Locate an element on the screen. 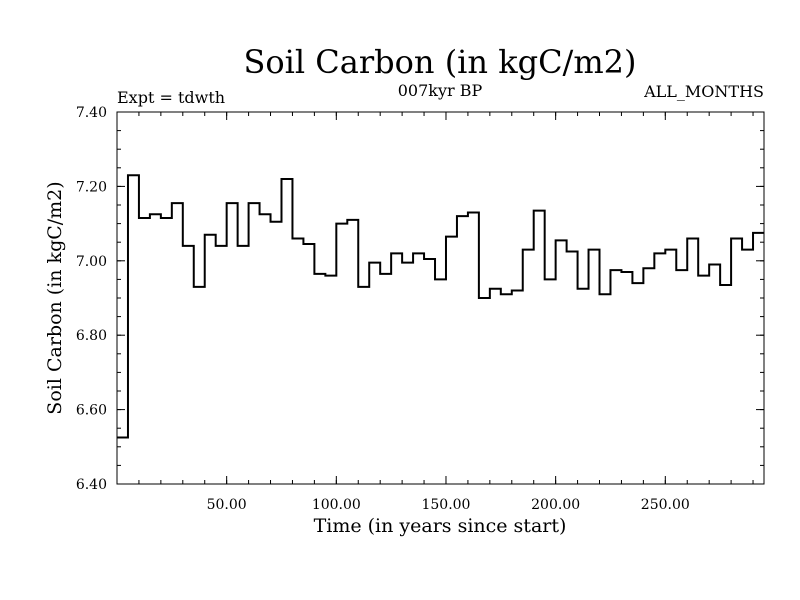  x-tick-label: 150.00 is located at coordinates (445, 505).